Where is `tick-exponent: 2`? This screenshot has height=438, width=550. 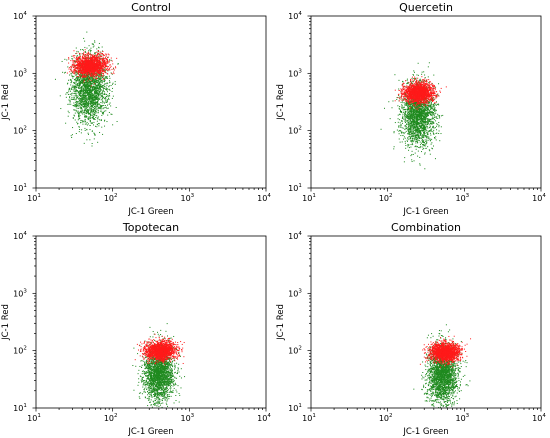
tick-exponent: 2 is located at coordinates (25, 129).